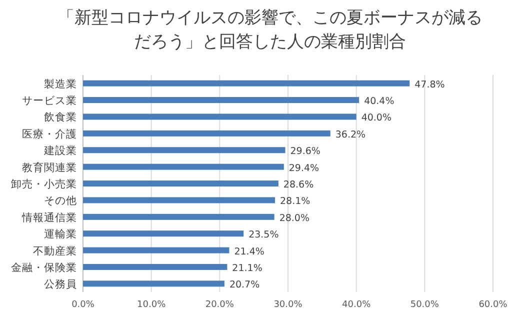  I want to click on y-tick-label: 製造業, so click(60, 83).